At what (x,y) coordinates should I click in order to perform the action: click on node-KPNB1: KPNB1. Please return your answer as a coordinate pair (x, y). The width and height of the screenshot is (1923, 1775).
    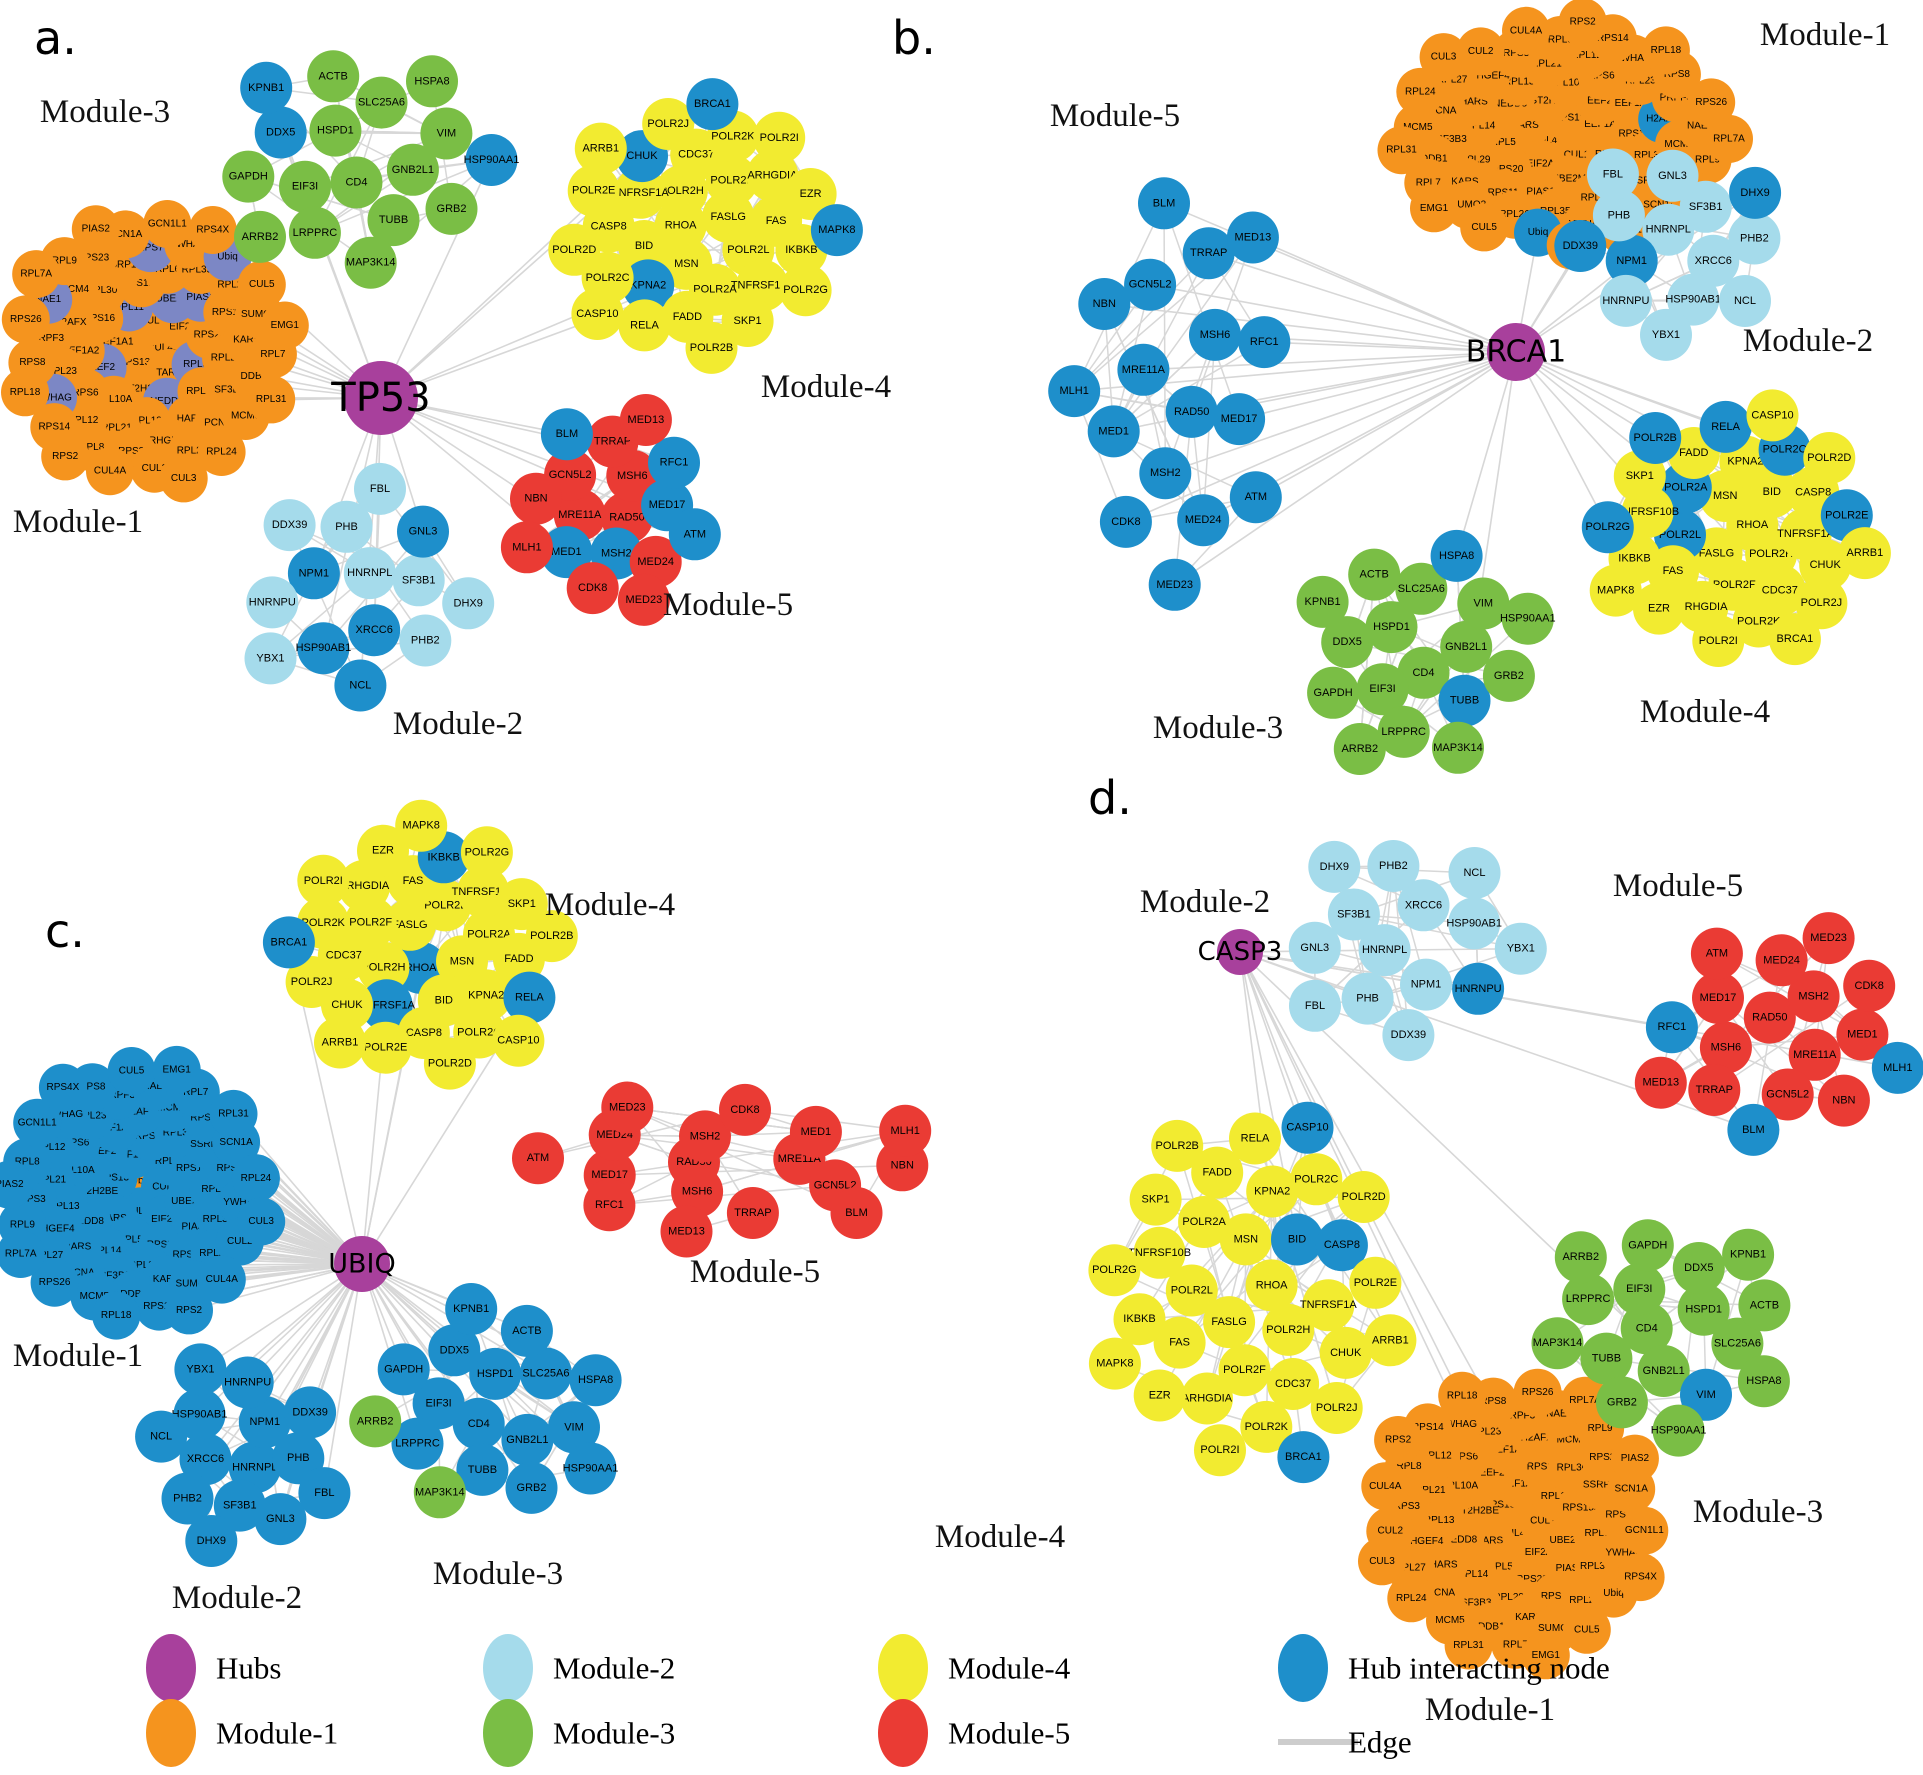
    Looking at the image, I should click on (471, 1309).